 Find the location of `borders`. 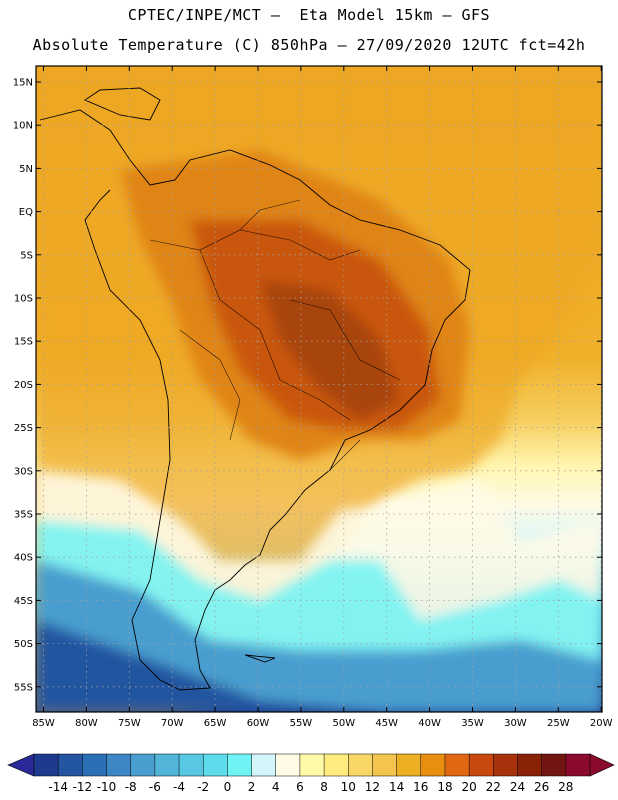

borders is located at coordinates (275, 335).